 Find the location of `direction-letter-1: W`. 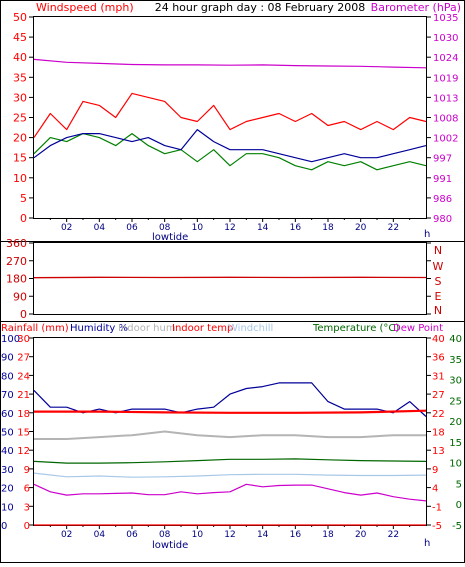

direction-letter-1: W is located at coordinates (438, 266).